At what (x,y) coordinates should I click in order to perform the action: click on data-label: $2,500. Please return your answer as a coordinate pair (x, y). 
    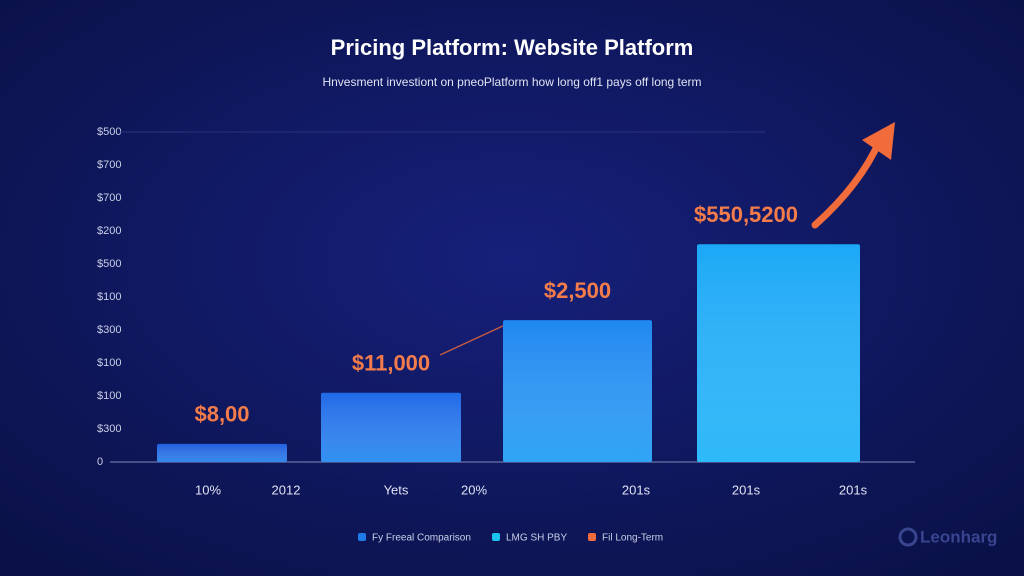
    Looking at the image, I should click on (577, 290).